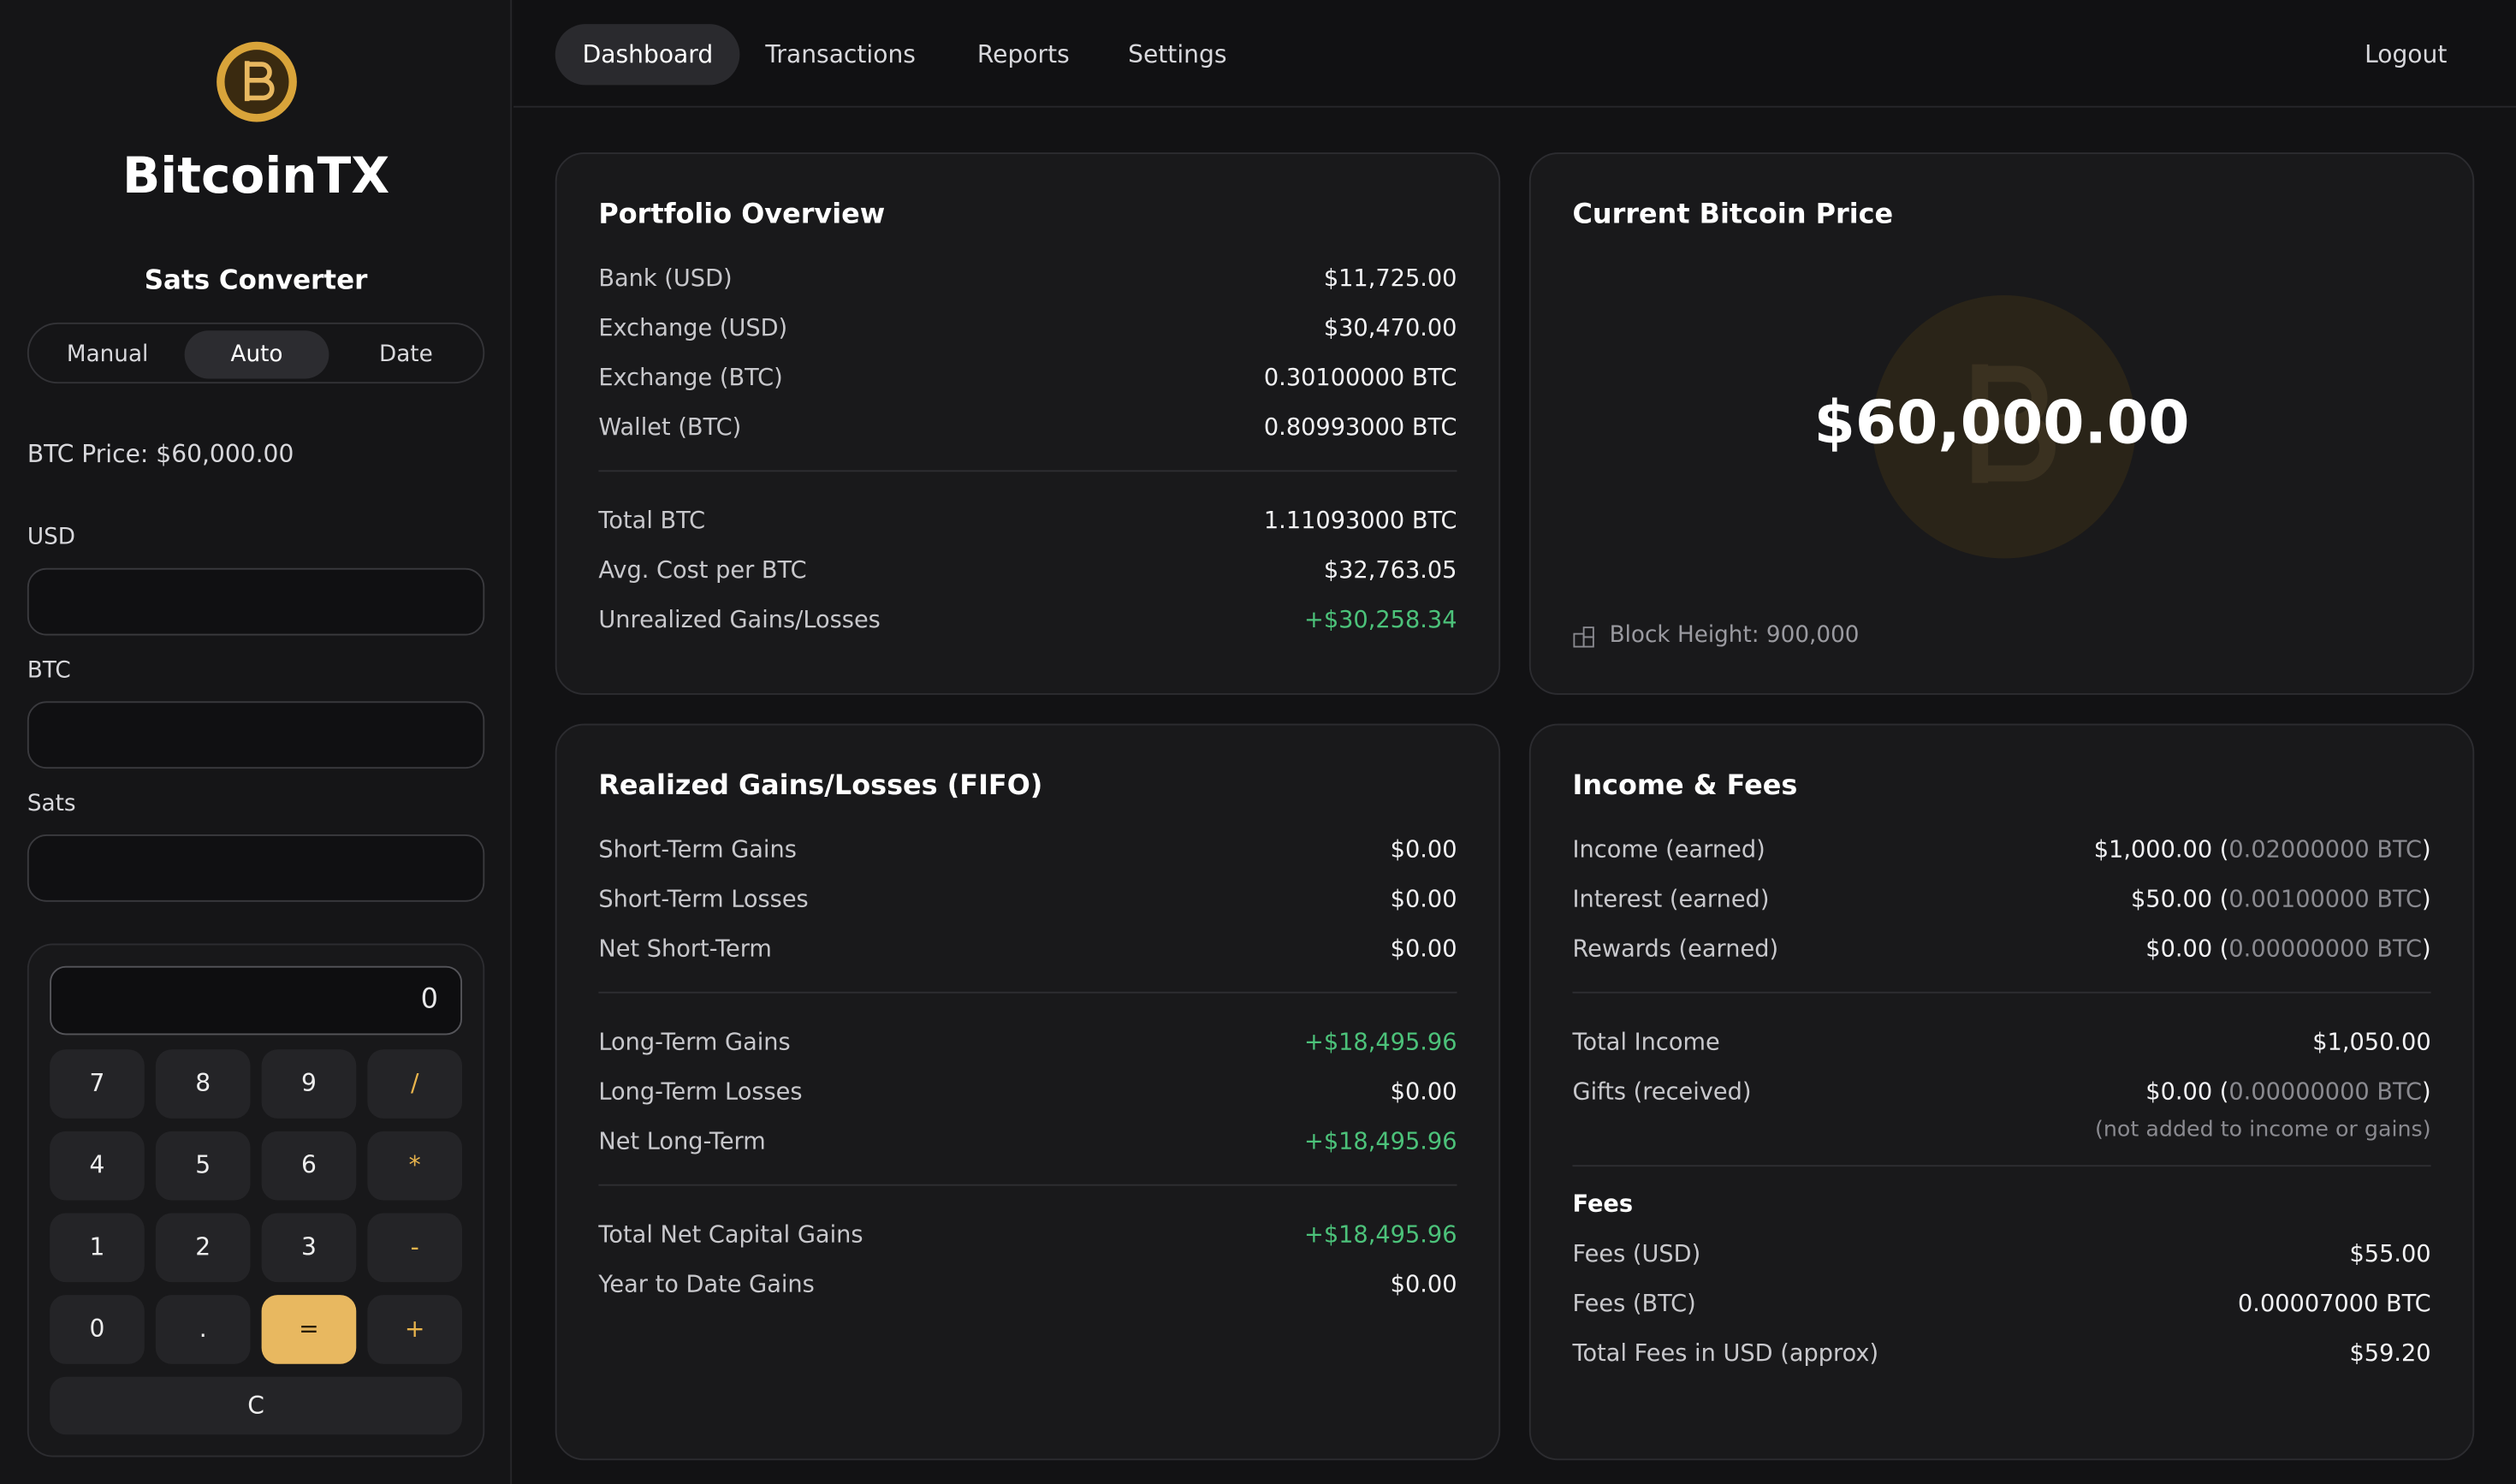 This screenshot has width=2516, height=1484. What do you see at coordinates (1027, 525) in the screenshot?
I see `row: Total BTC 1.11093000 BTC` at bounding box center [1027, 525].